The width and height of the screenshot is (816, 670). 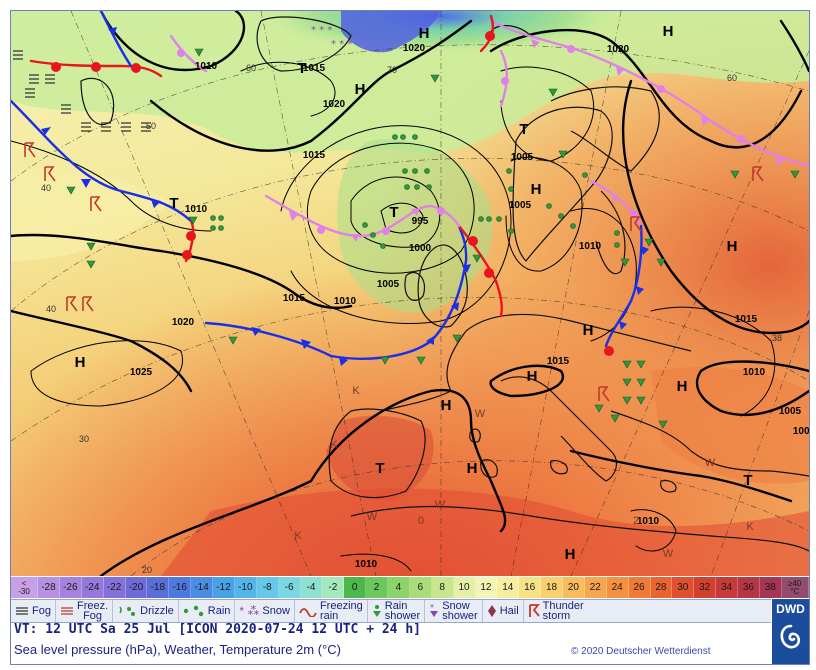 What do you see at coordinates (377, 587) in the screenshot?
I see `scale-cell: 2` at bounding box center [377, 587].